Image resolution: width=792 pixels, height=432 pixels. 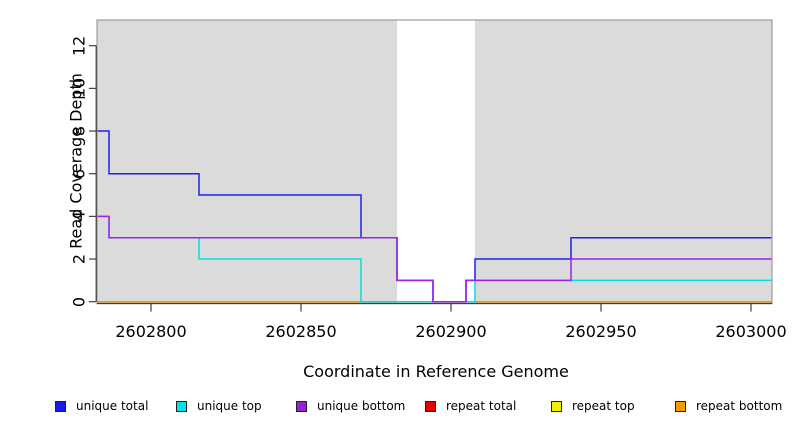 I want to click on y-tick-label: 2, so click(x=79, y=259).